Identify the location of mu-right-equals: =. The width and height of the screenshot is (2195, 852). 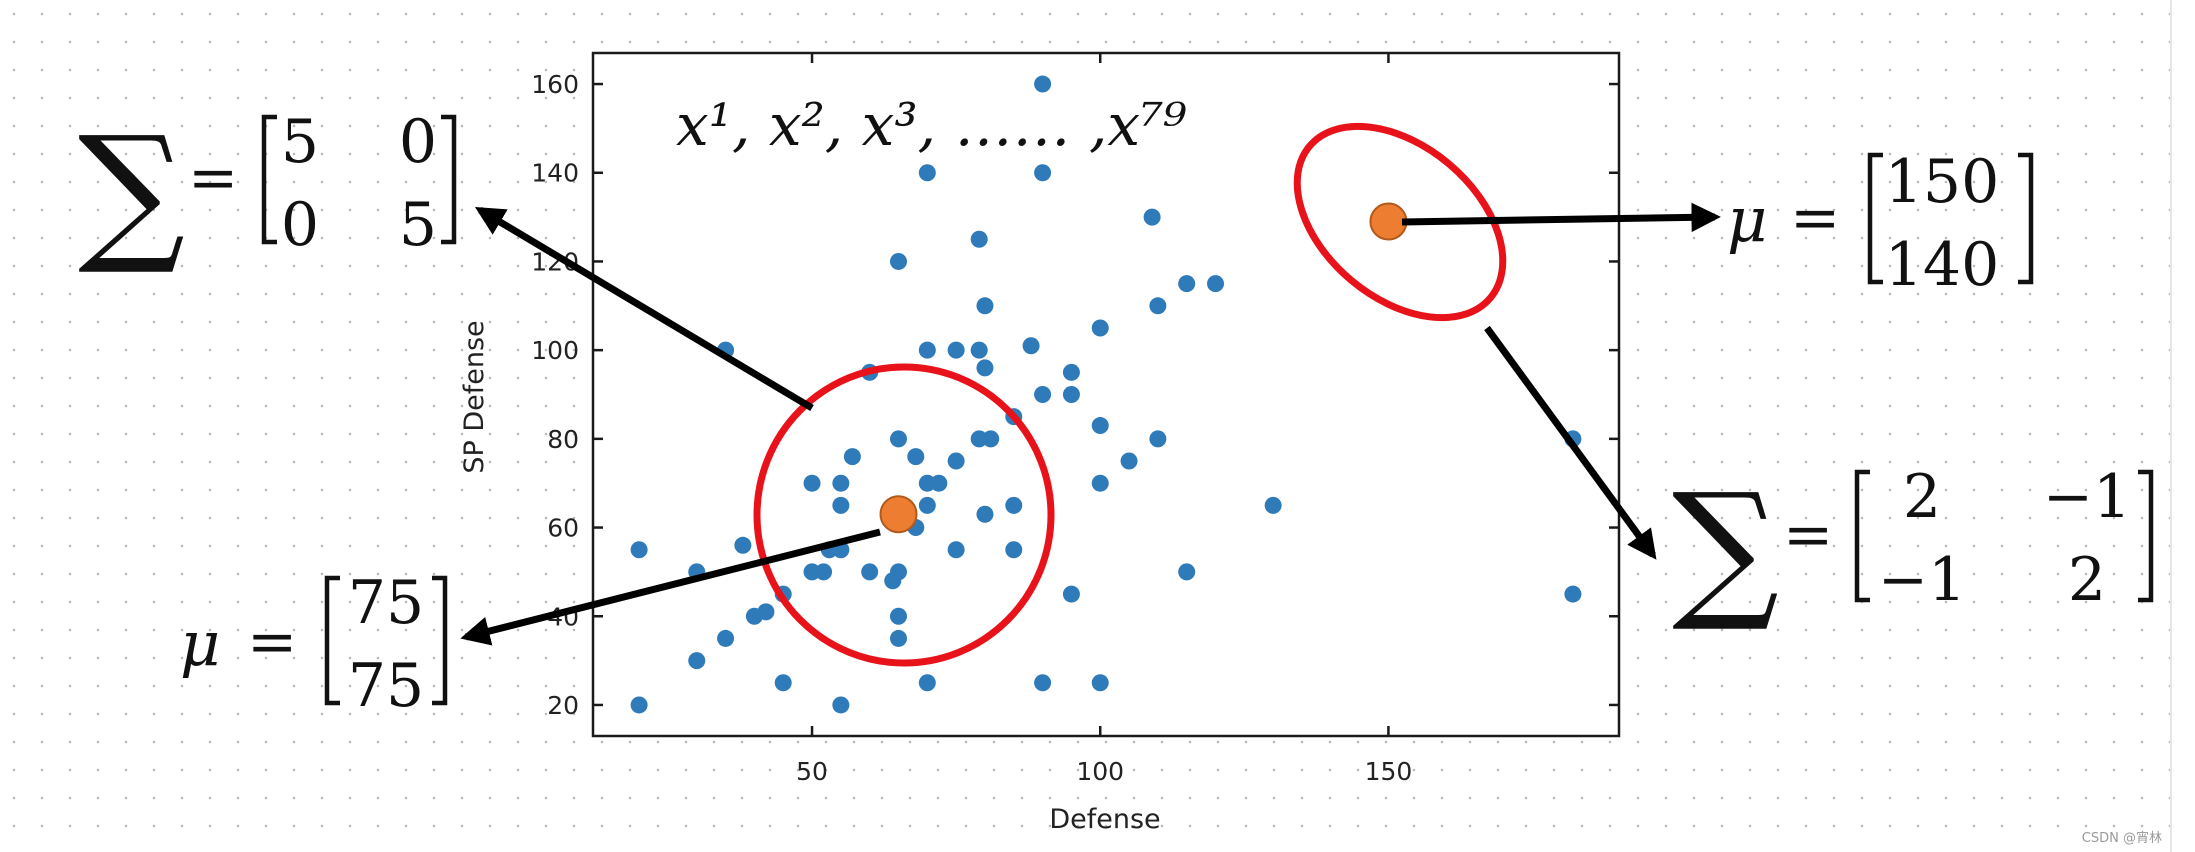
(1815, 218).